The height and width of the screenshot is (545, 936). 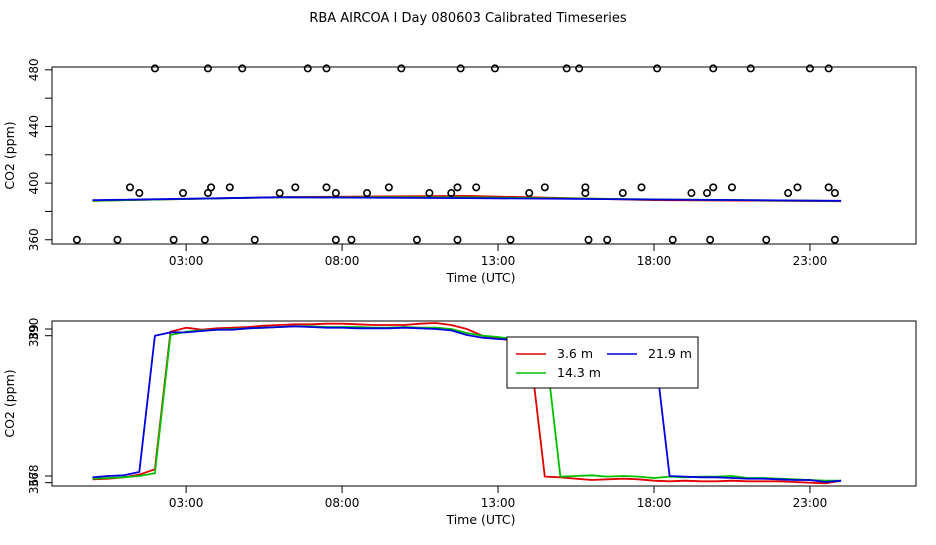 What do you see at coordinates (602, 362) in the screenshot?
I see `legend-box` at bounding box center [602, 362].